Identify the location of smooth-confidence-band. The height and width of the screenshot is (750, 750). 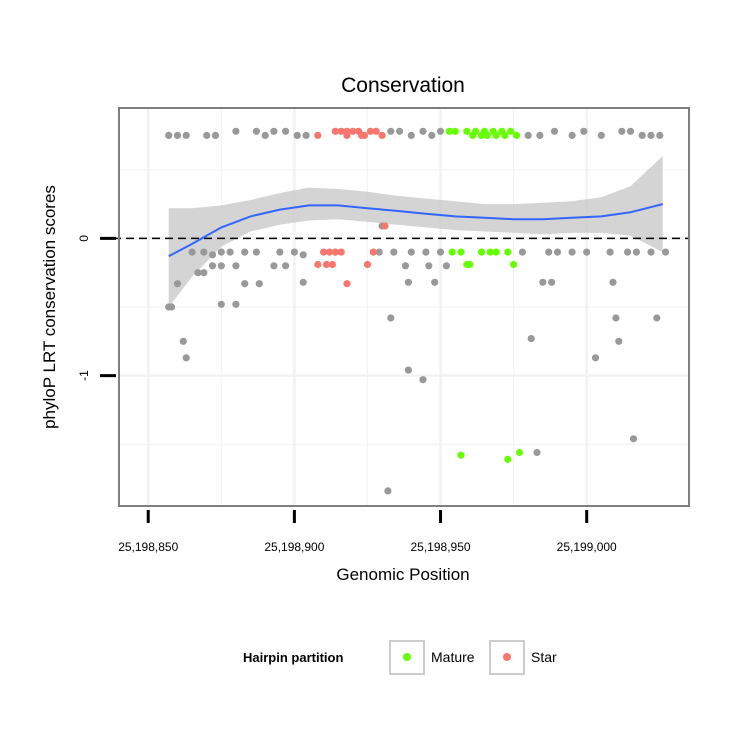
(415, 231).